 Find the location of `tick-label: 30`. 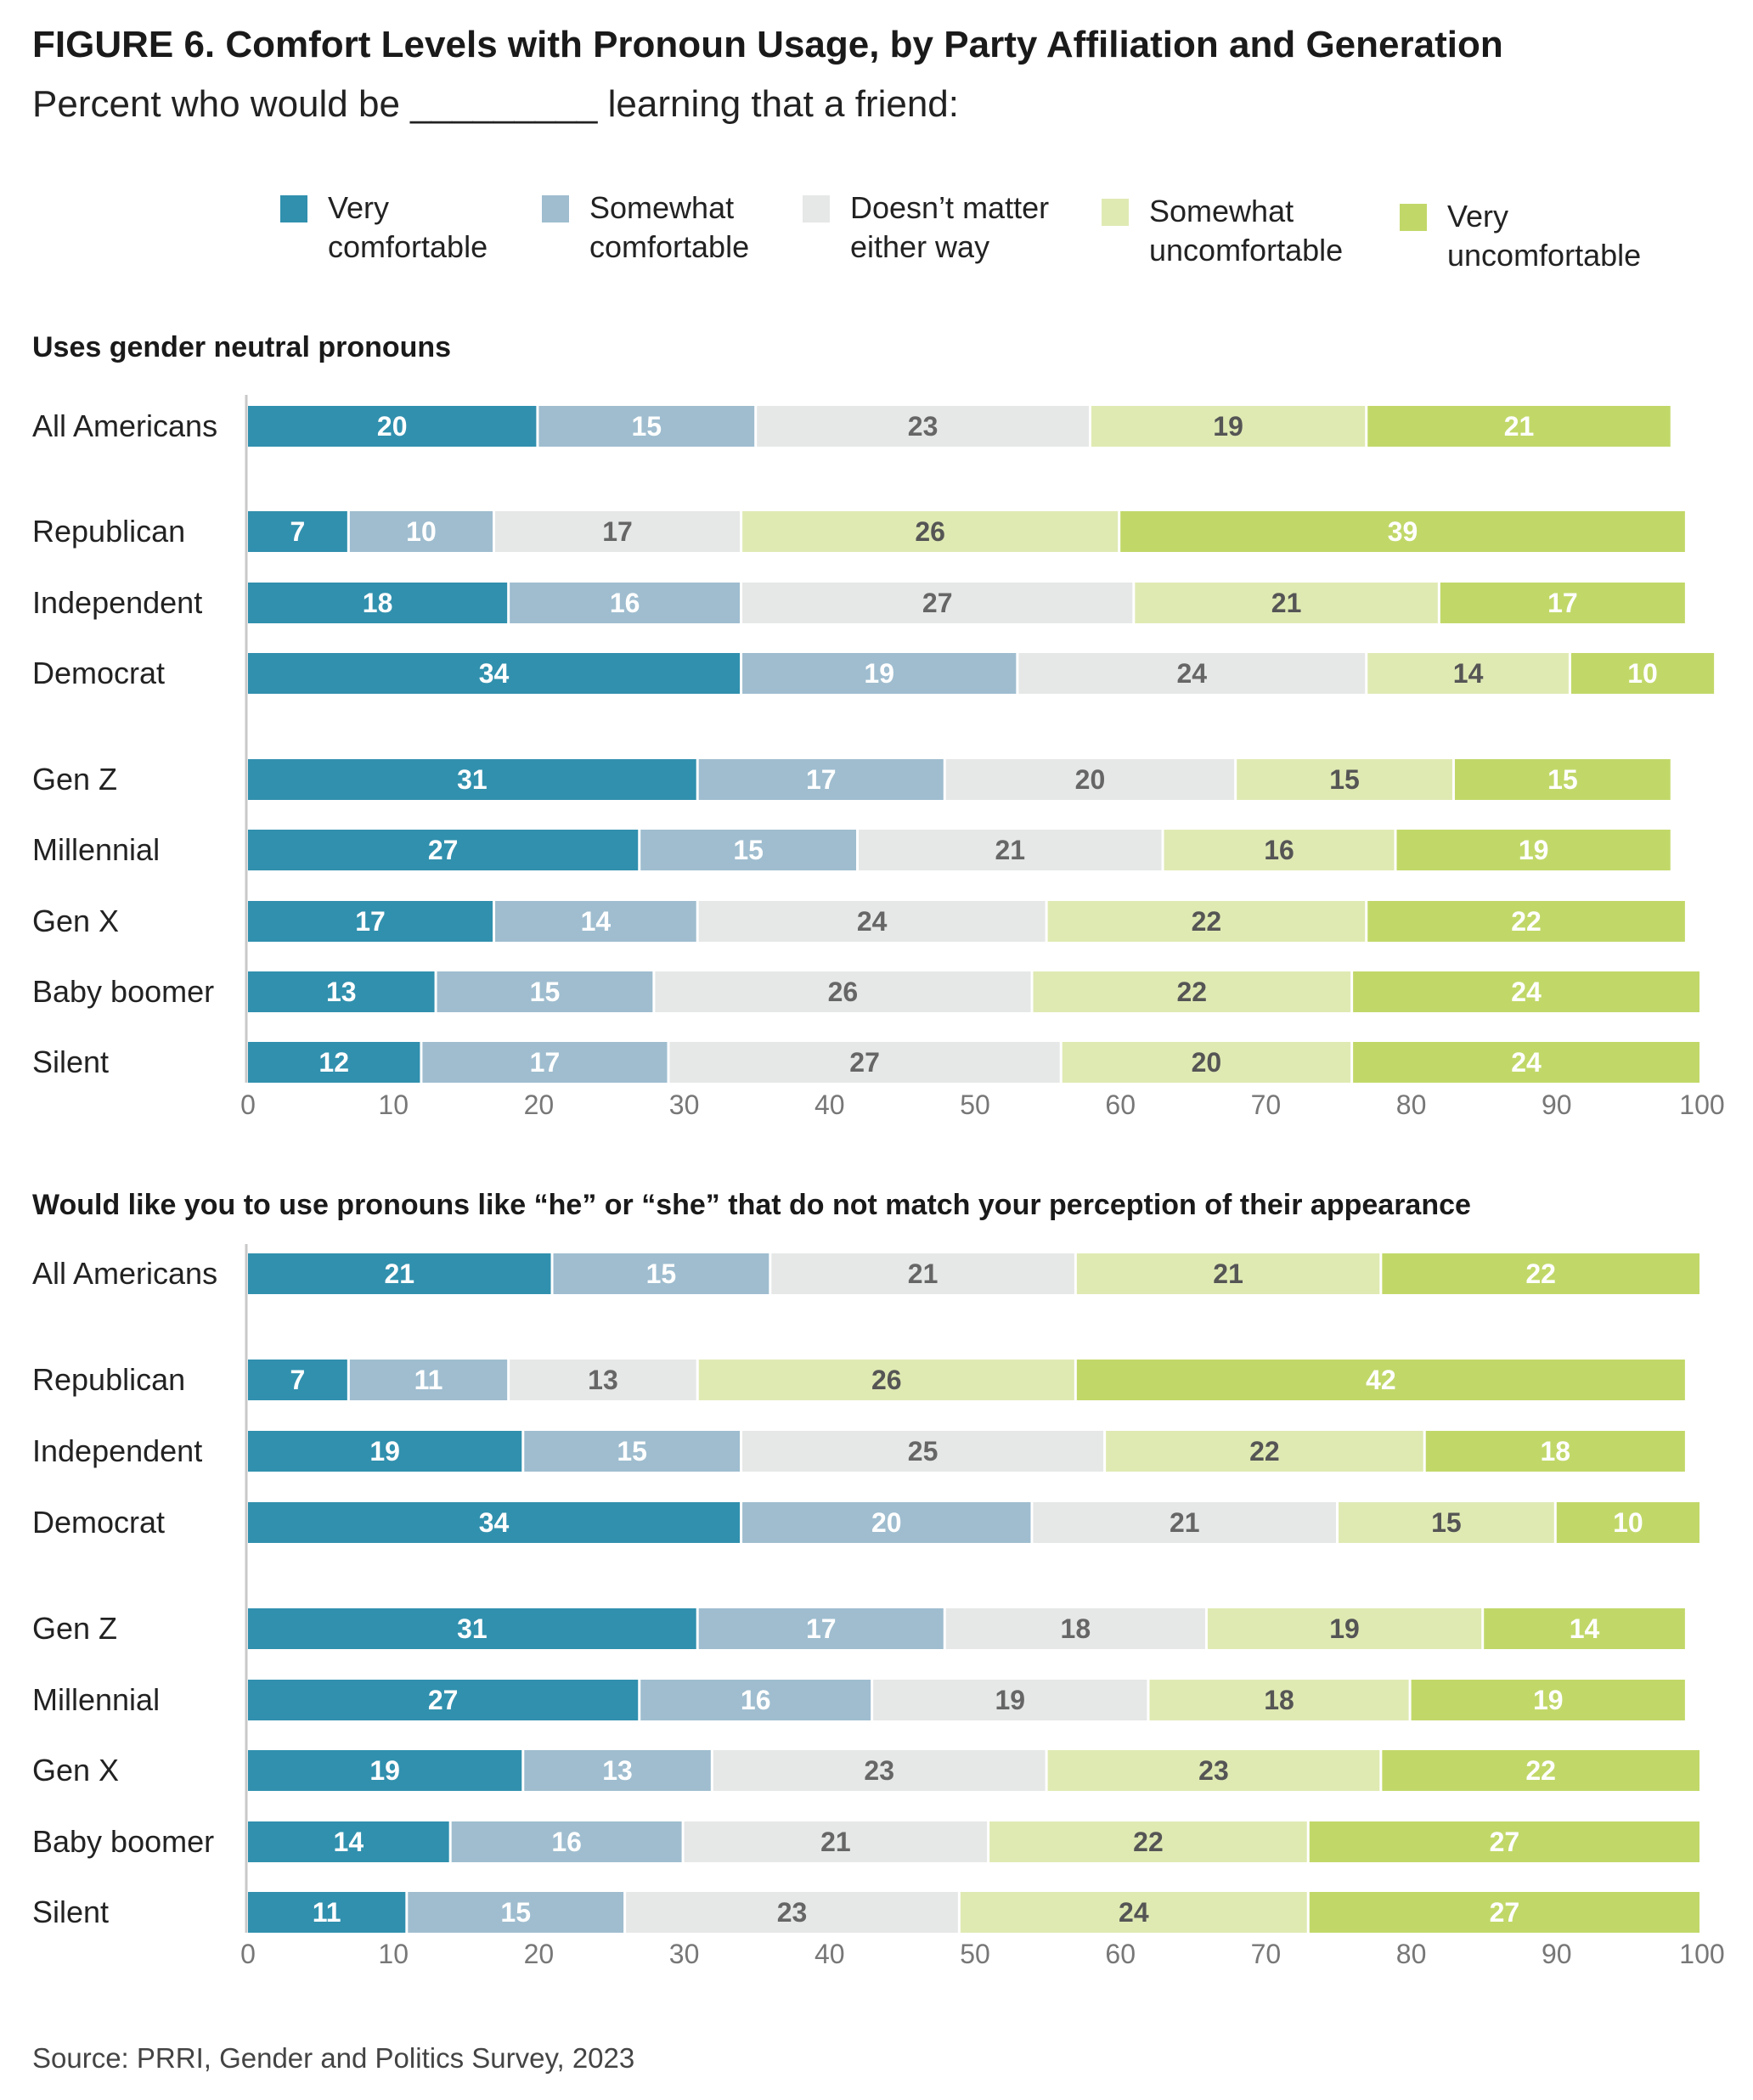

tick-label: 30 is located at coordinates (684, 1104).